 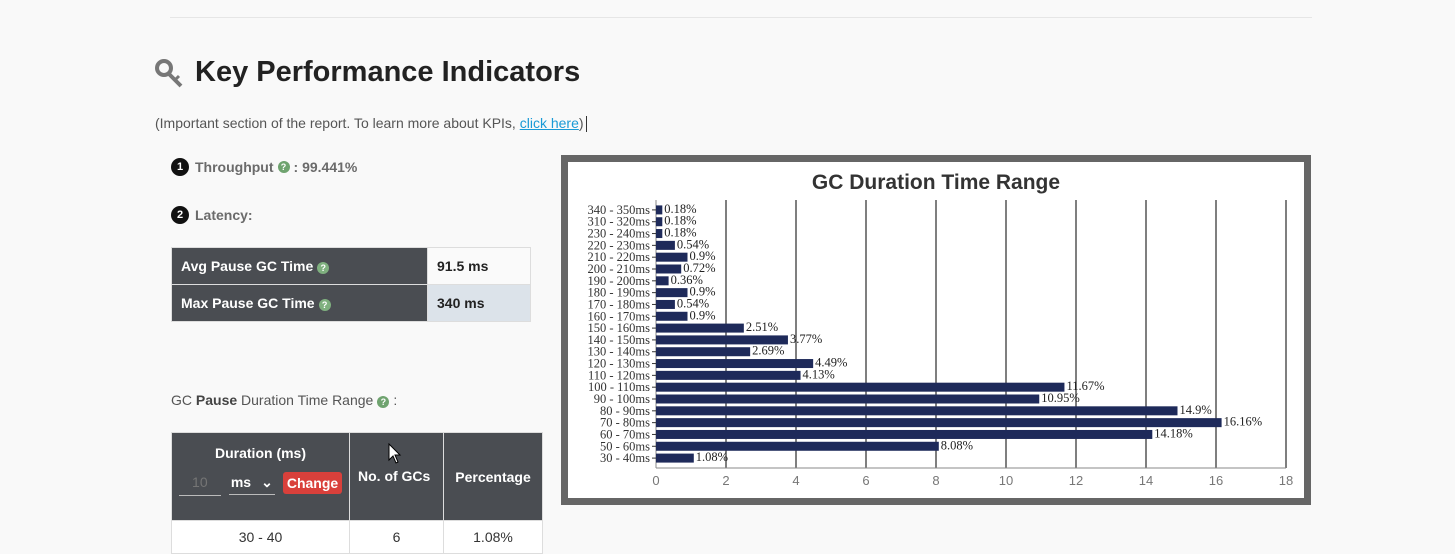 What do you see at coordinates (351, 266) in the screenshot?
I see `table-row: Avg Pause GC Time? 91.5 ms` at bounding box center [351, 266].